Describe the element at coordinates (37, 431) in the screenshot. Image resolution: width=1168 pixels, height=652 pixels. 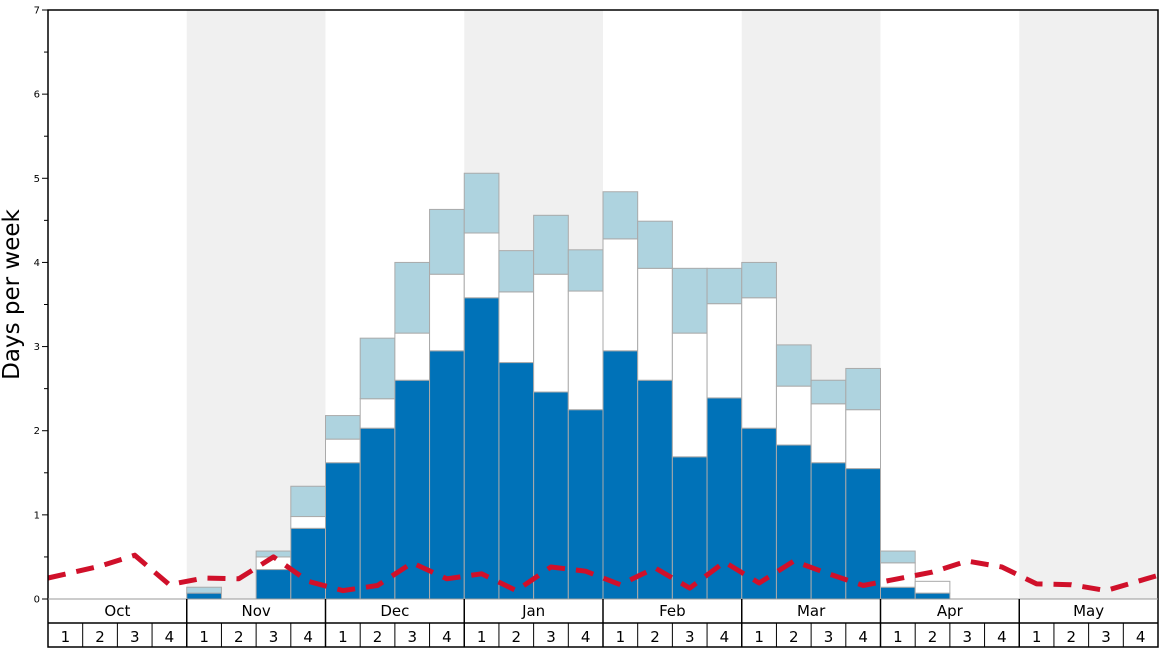
I see `y-tick-label-2: 2` at that location.